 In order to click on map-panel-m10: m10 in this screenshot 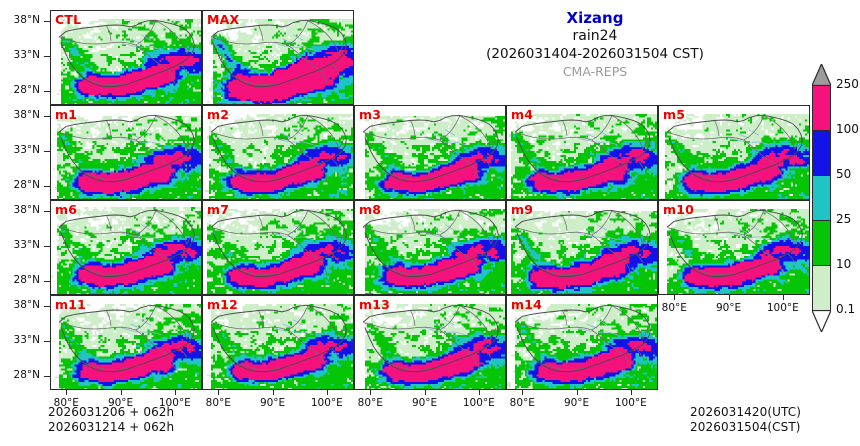, I will do `click(734, 247)`.